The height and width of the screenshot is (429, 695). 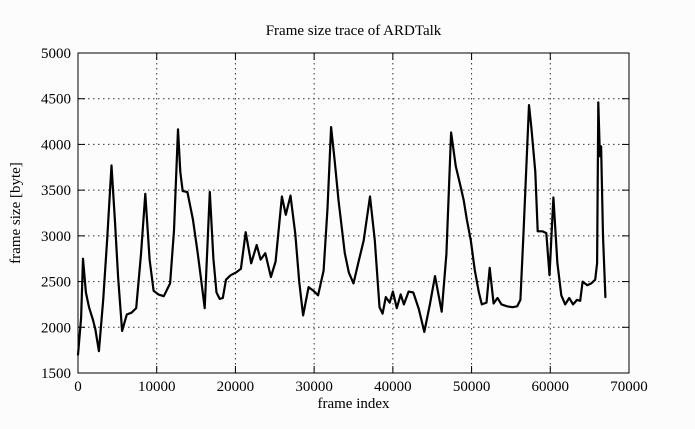 What do you see at coordinates (56, 191) in the screenshot?
I see `y-tick-label: 3500` at bounding box center [56, 191].